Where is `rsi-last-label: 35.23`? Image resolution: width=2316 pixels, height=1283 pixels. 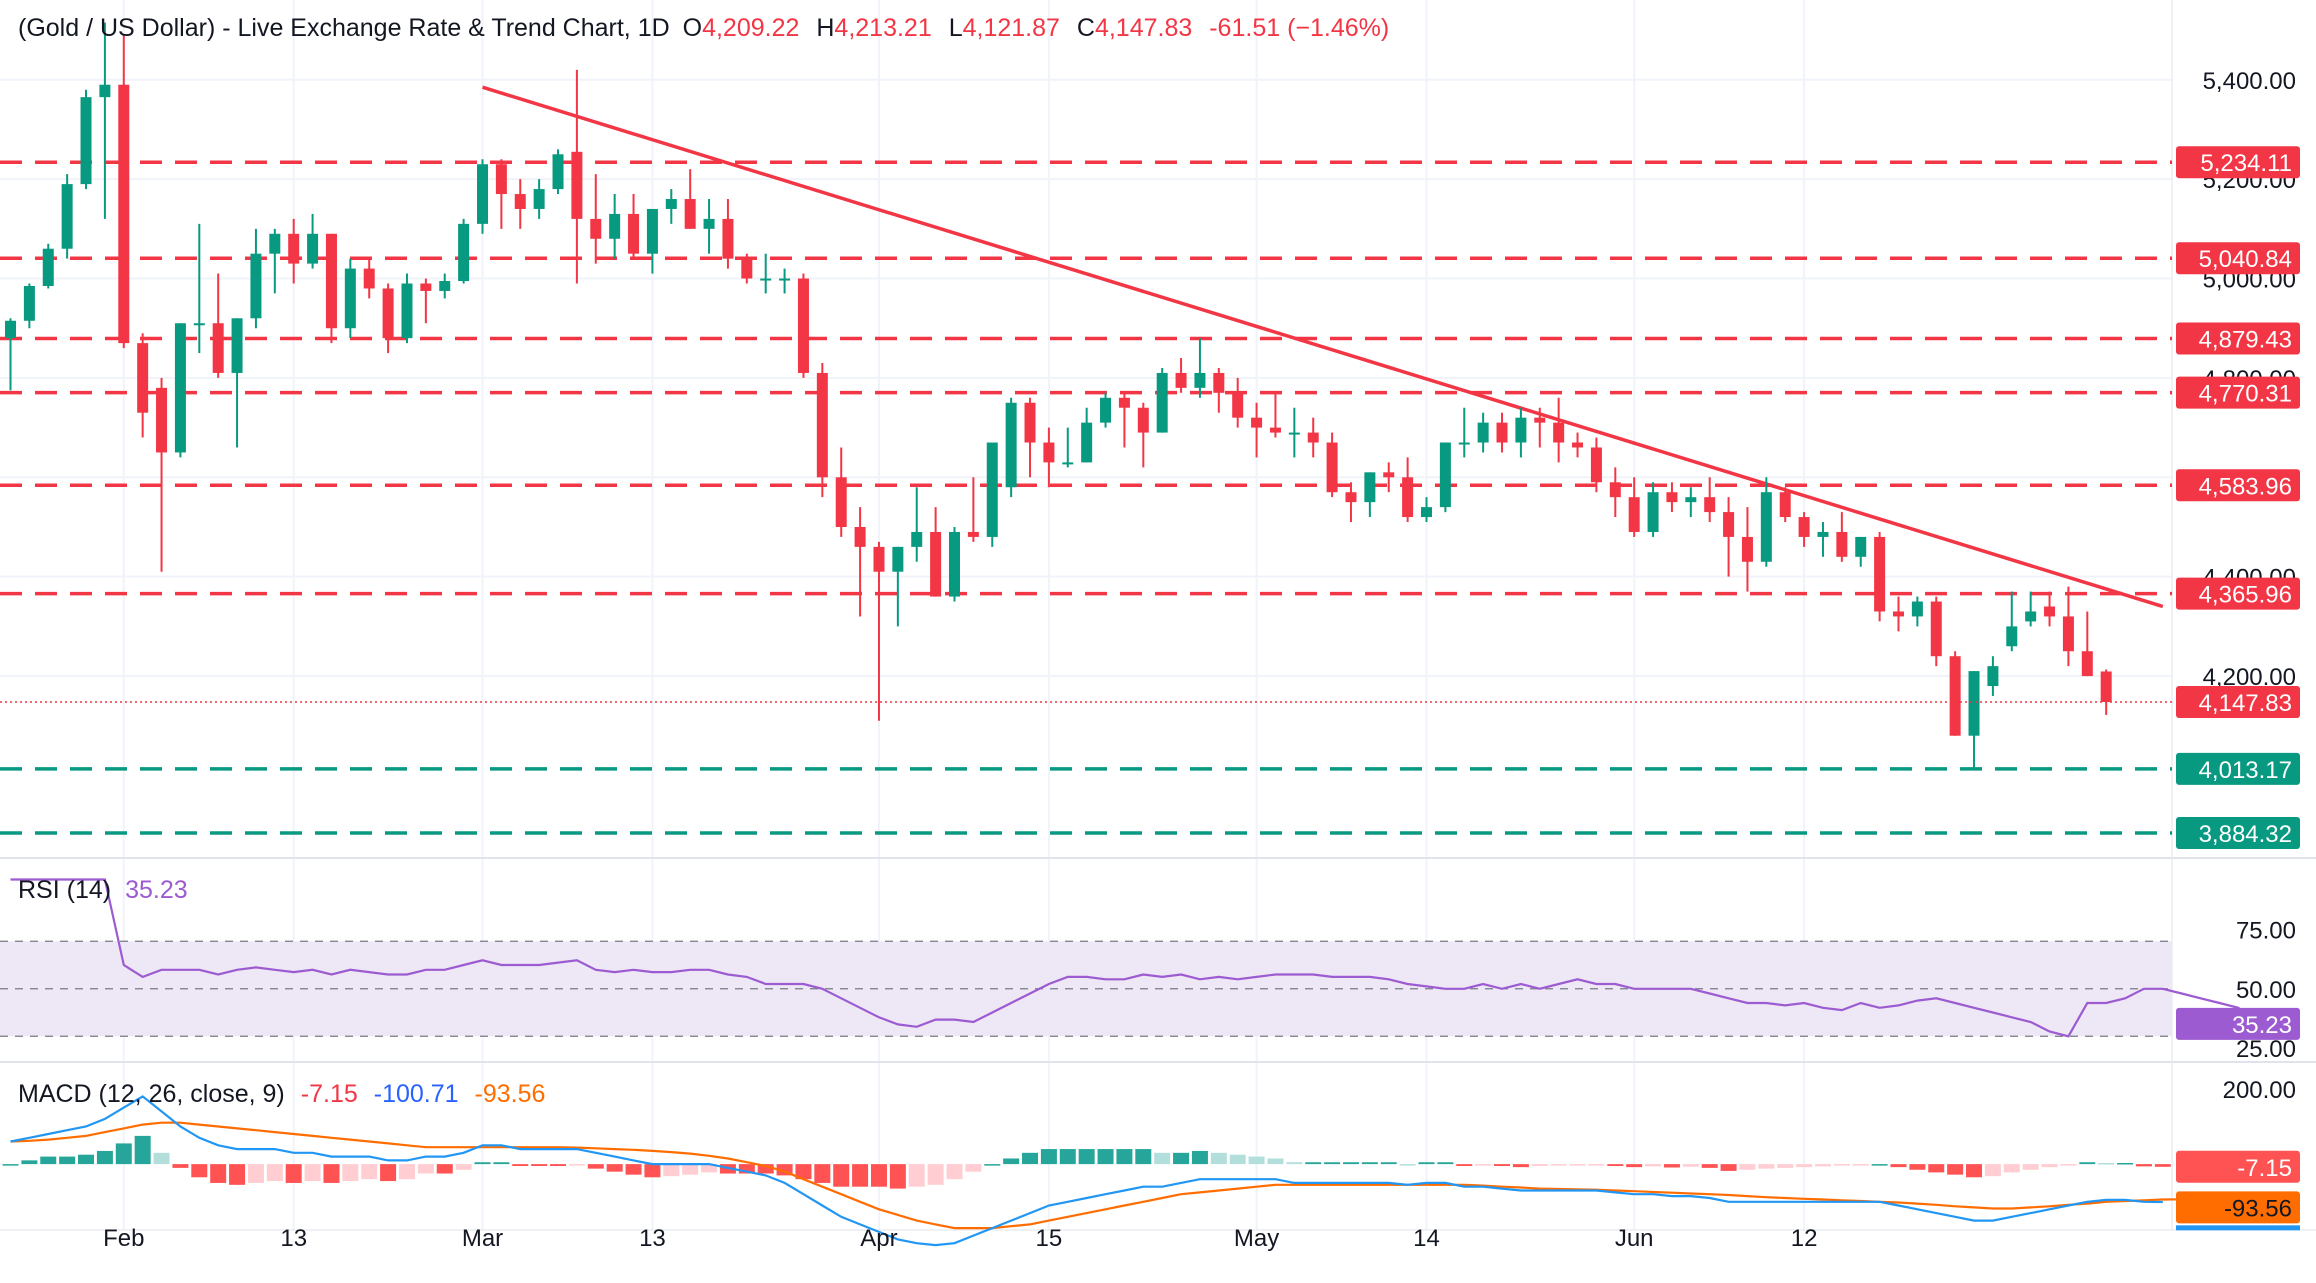
rsi-last-label: 35.23 is located at coordinates (2262, 1025).